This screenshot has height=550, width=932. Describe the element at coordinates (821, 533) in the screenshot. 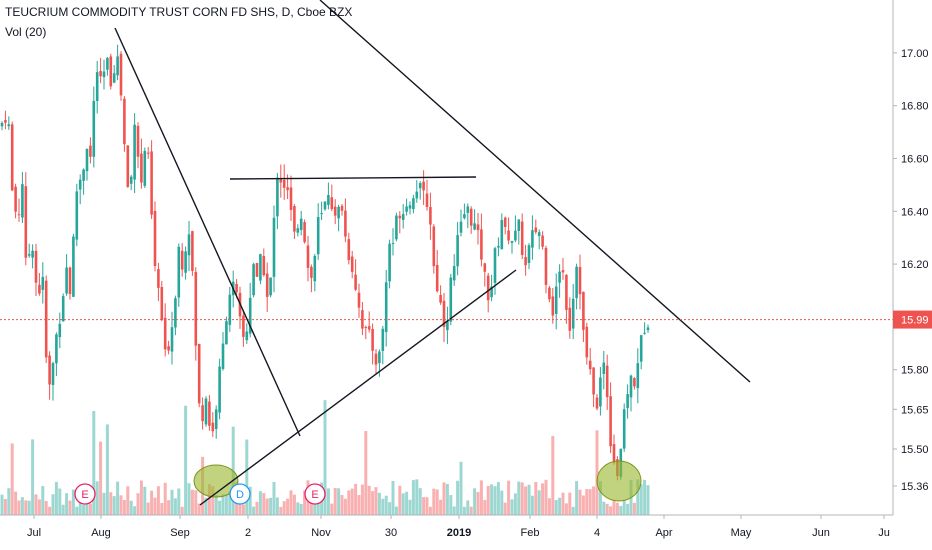

I see `x-tick-label: Jun` at that location.